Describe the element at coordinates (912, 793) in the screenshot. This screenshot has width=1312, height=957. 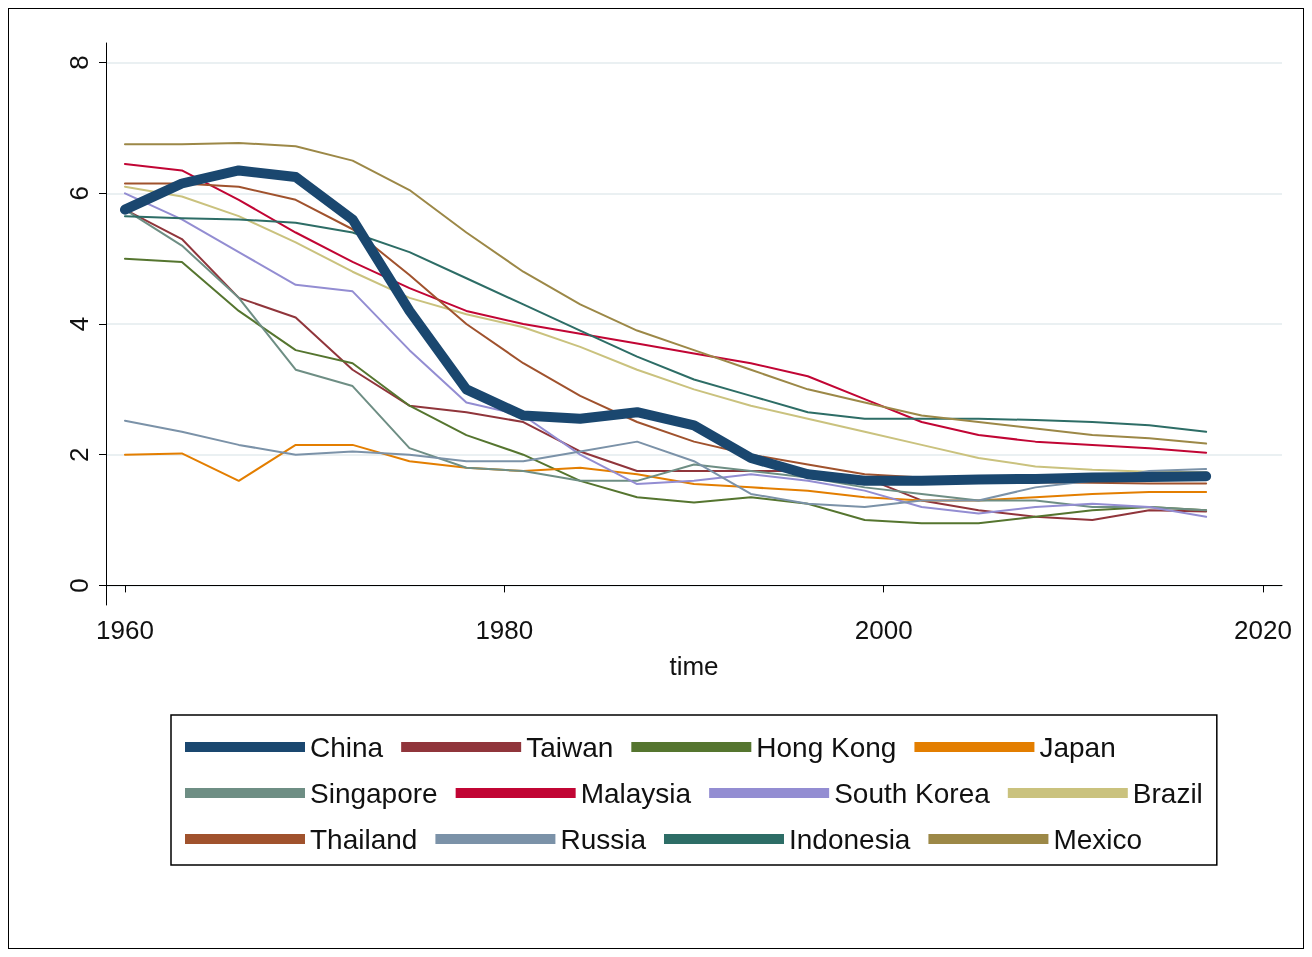
I see `legend-label: South Korea` at that location.